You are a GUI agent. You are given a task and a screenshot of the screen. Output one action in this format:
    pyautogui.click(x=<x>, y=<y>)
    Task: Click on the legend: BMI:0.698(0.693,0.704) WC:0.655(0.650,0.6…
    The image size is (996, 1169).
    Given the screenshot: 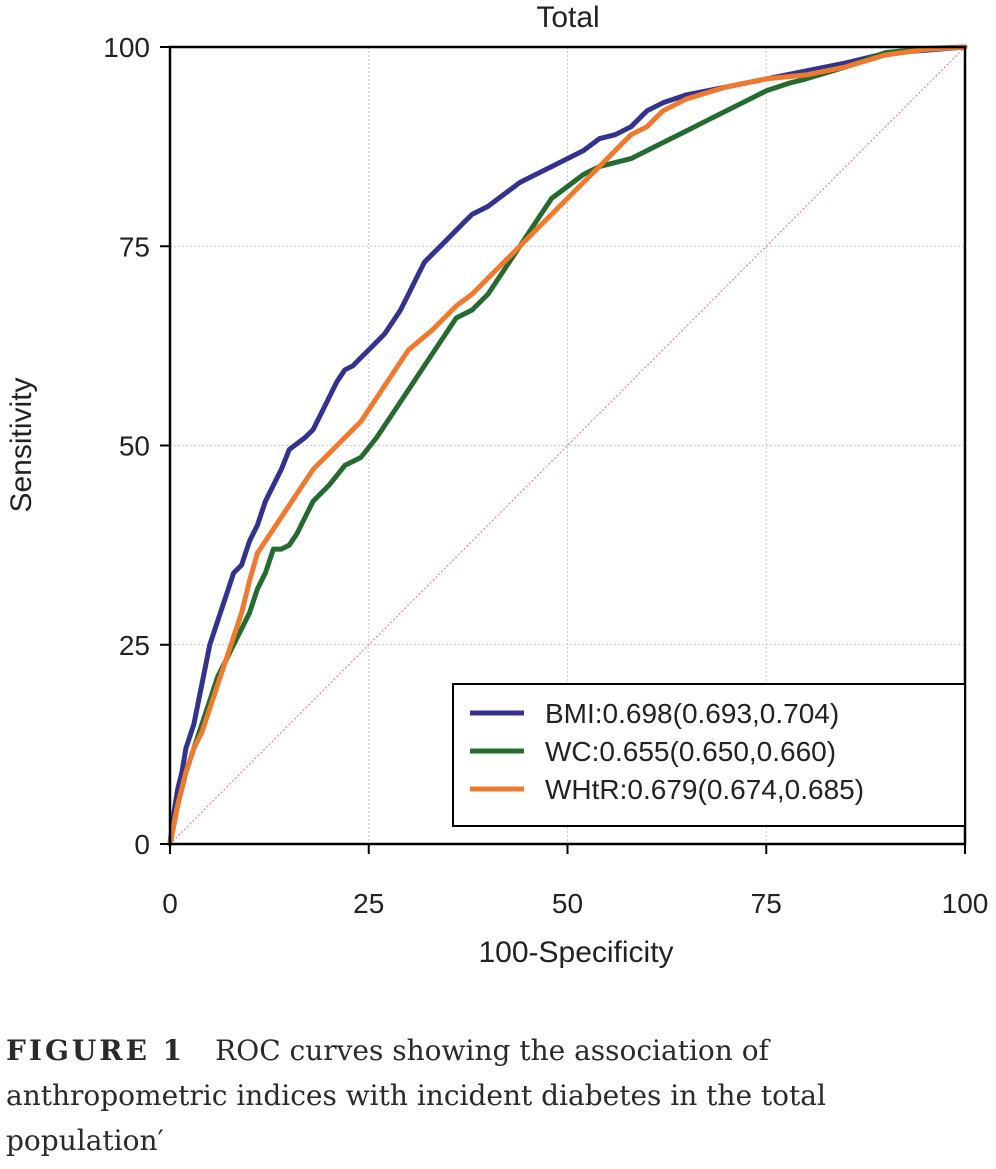 What is the action you would take?
    pyautogui.click(x=709, y=755)
    